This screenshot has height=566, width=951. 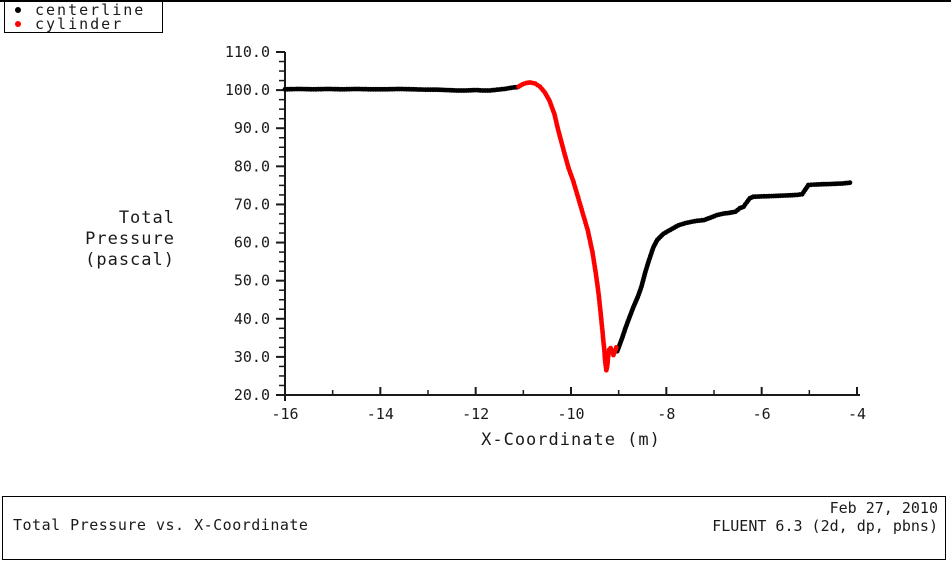 What do you see at coordinates (90, 10) in the screenshot?
I see `legend-label-centerline: centerline` at bounding box center [90, 10].